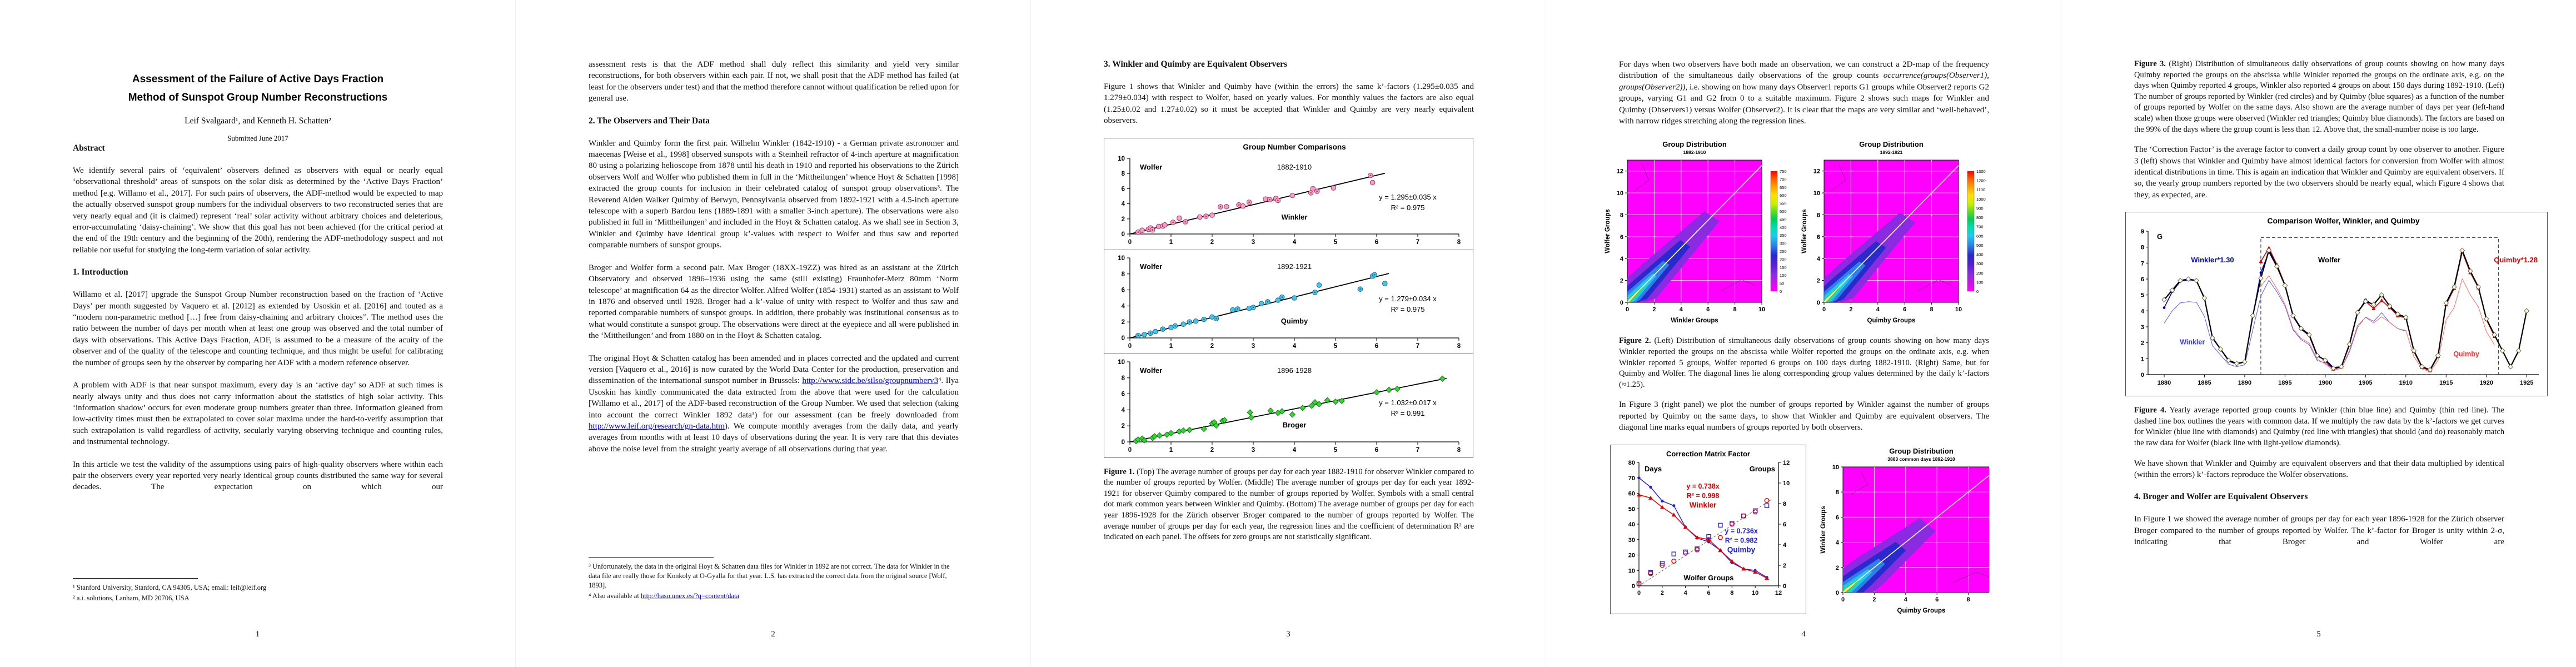  What do you see at coordinates (1631, 463) in the screenshot?
I see `svg-text: 80` at bounding box center [1631, 463].